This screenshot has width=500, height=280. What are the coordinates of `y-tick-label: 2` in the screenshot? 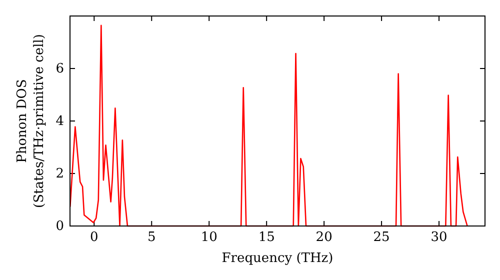 It's located at (60, 174).